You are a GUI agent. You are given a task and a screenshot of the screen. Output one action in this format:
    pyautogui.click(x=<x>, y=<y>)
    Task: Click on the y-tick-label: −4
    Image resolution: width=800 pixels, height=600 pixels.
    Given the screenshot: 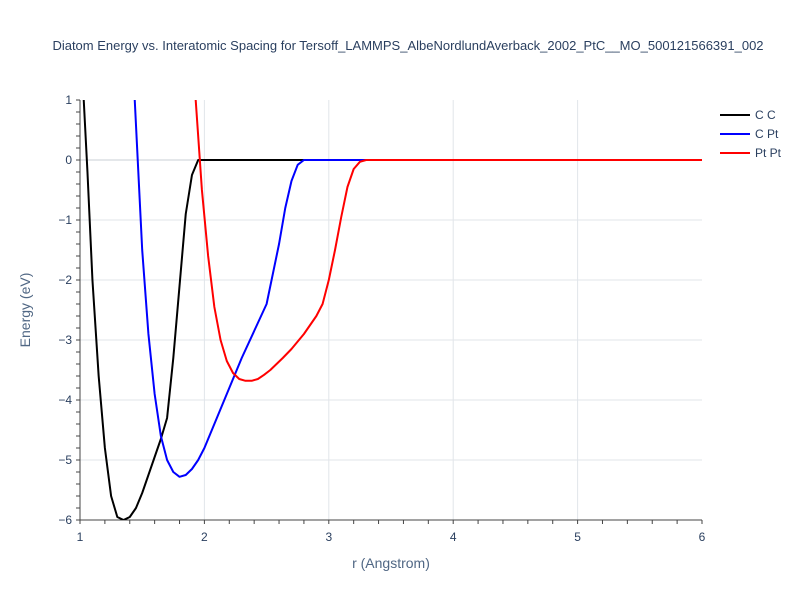 What is the action you would take?
    pyautogui.click(x=65, y=400)
    